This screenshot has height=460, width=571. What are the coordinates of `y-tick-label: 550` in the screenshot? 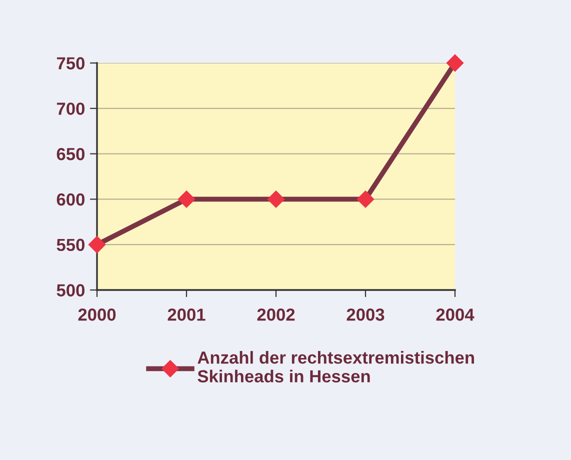 It's located at (70, 245).